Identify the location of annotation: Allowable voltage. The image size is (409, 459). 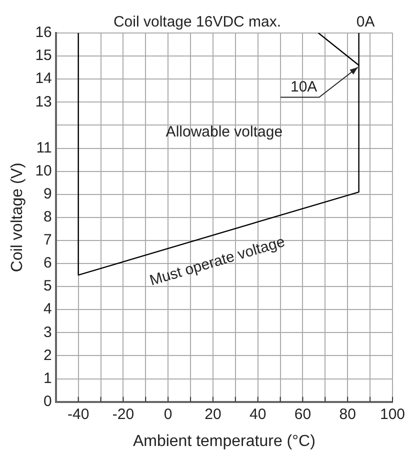
(224, 132).